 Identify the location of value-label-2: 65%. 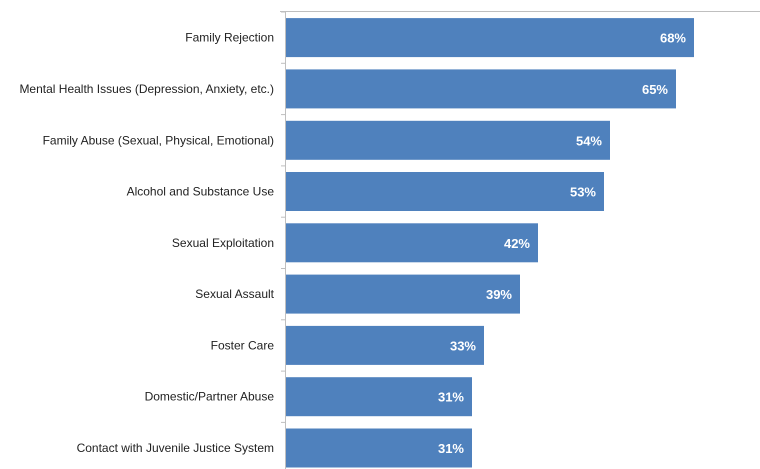
(655, 89).